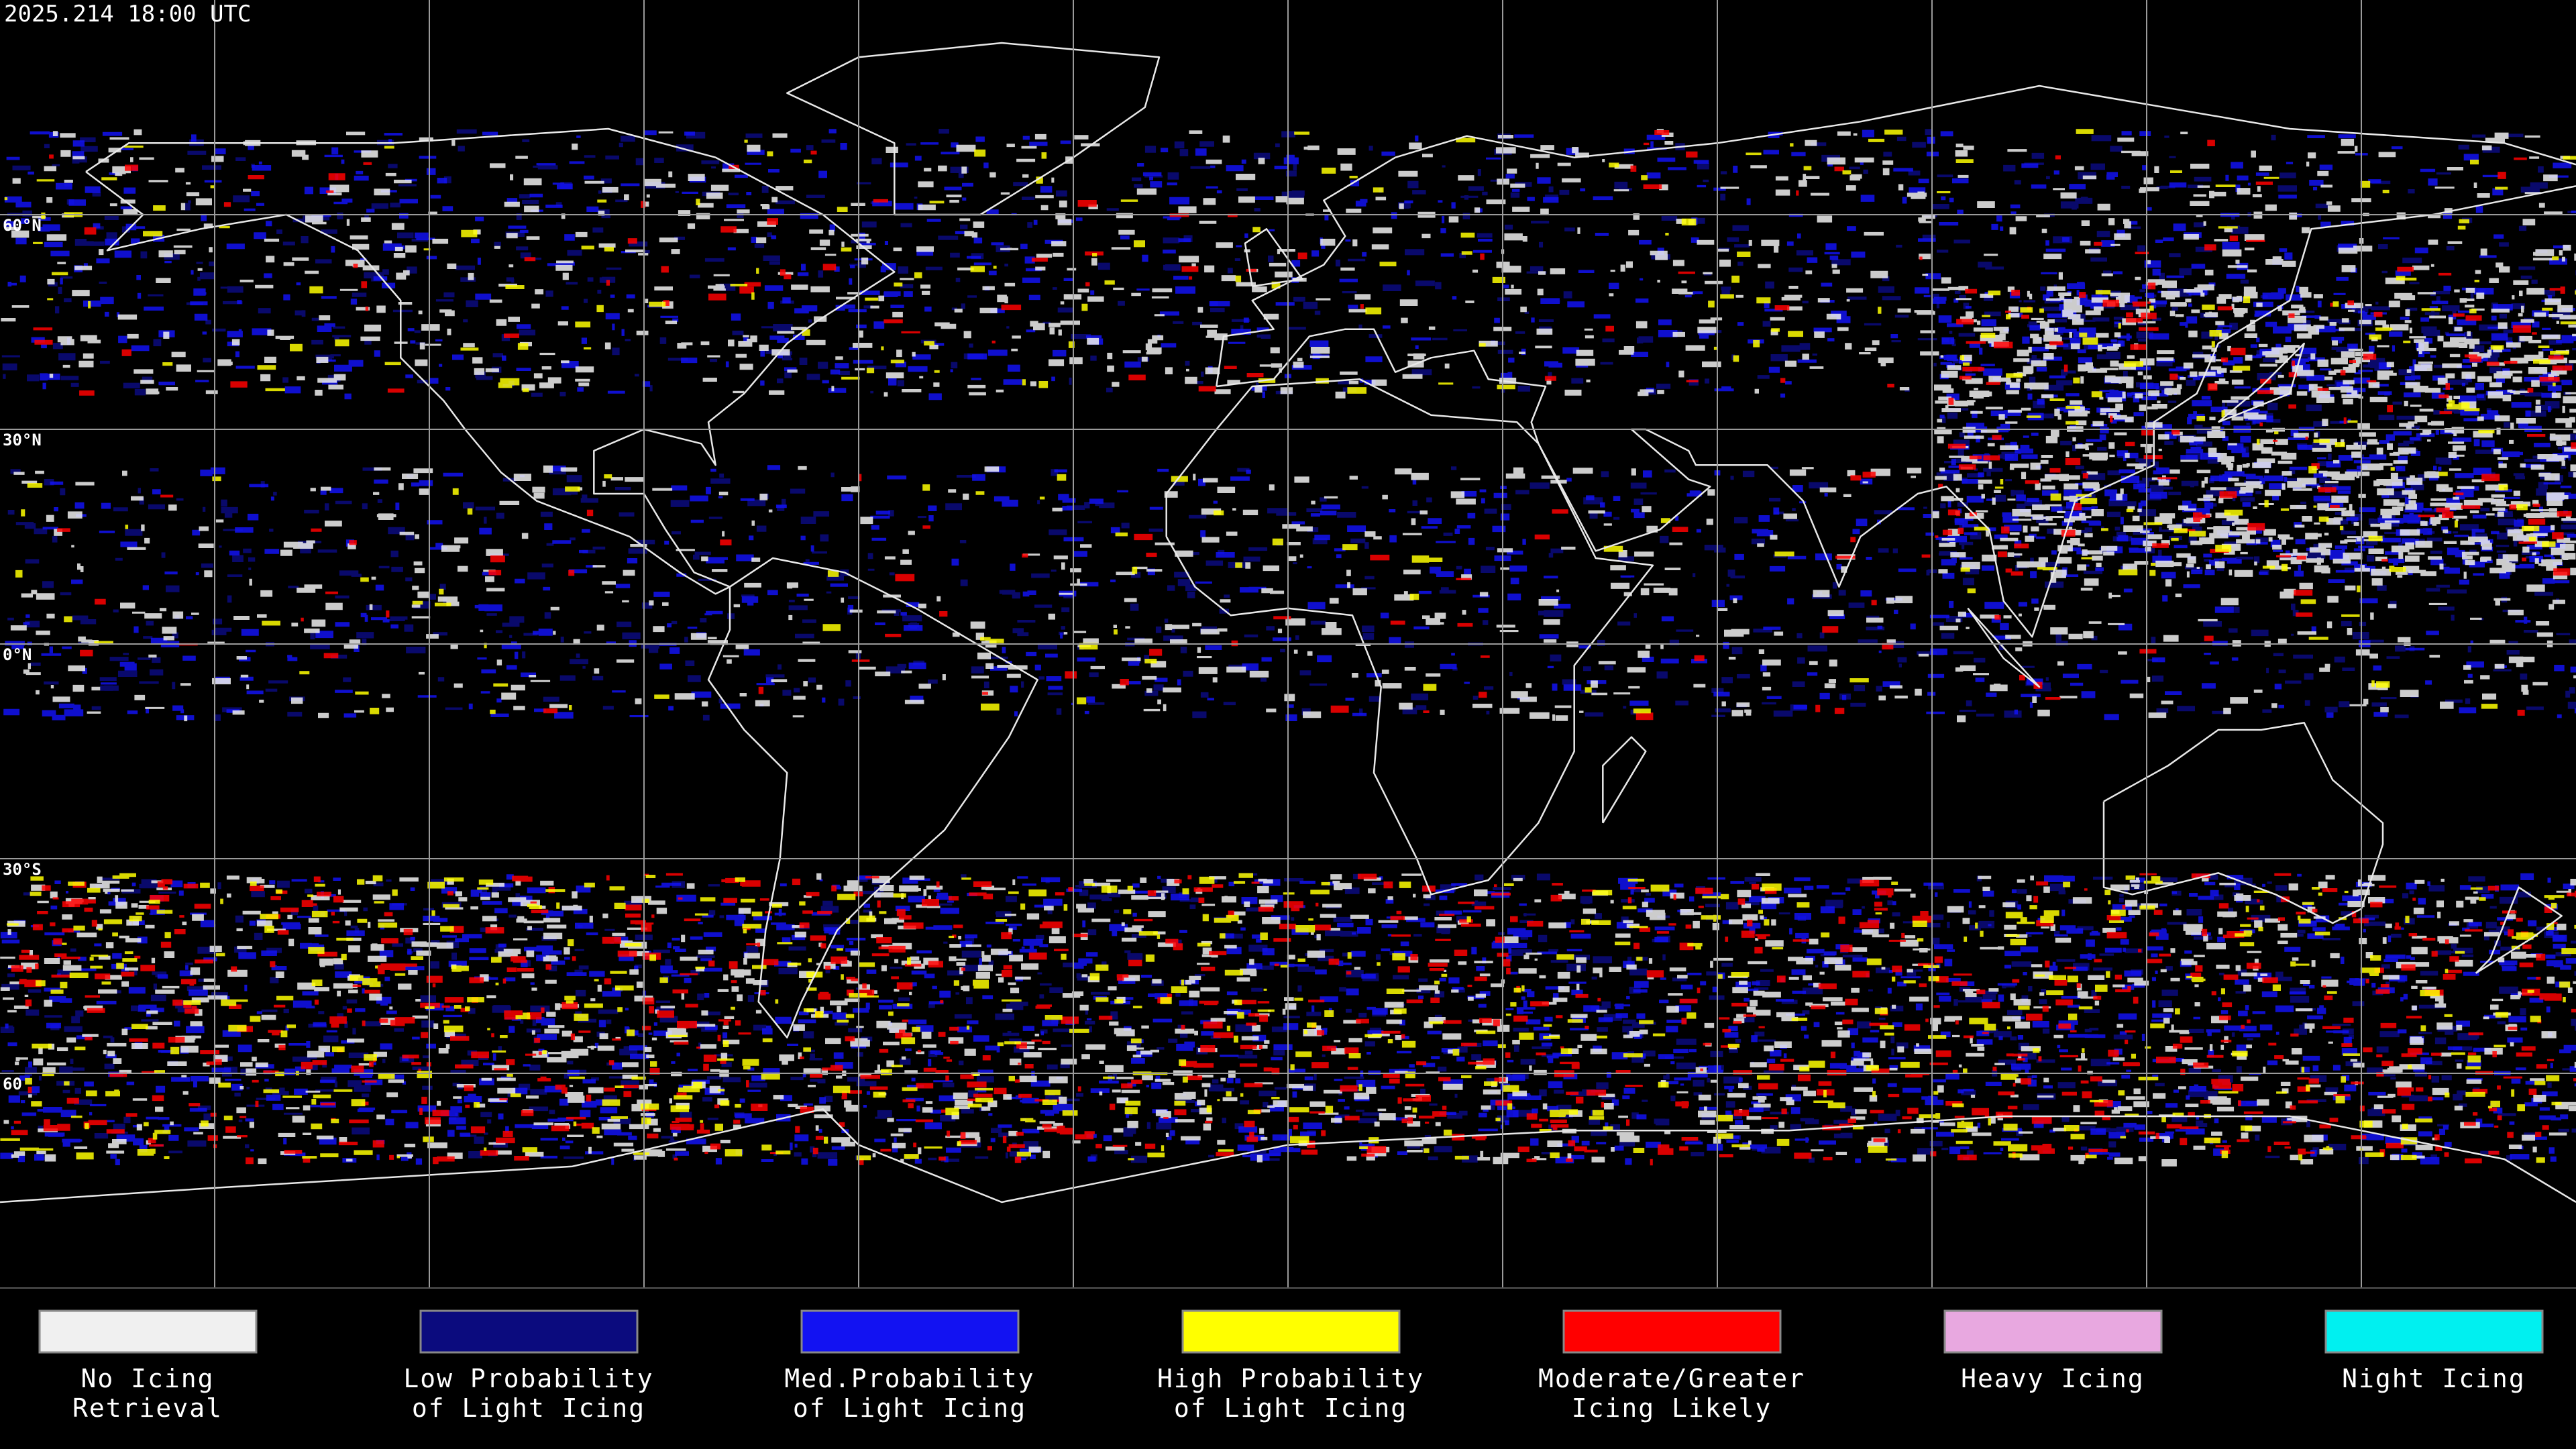  Describe the element at coordinates (2053, 1378) in the screenshot. I see `legend-label: Heavy Icing` at that location.